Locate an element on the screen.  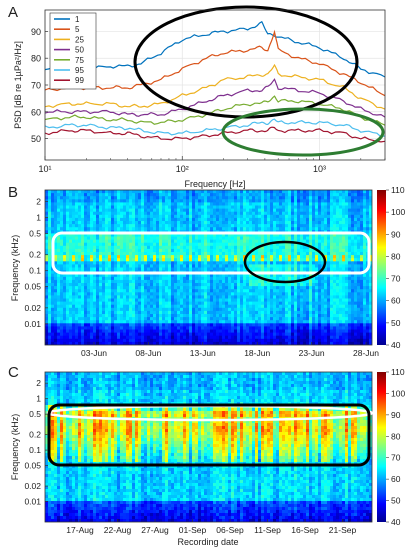
panel-a-legend-label: 99 is located at coordinates (79, 80).